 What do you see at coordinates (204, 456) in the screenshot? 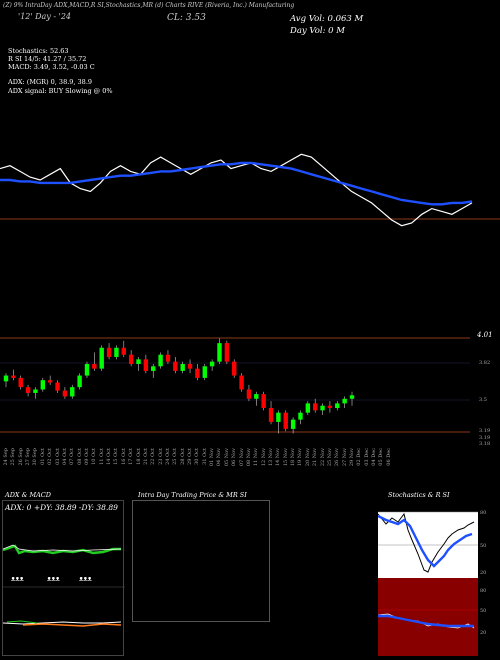
I see `date-label: 31 Oct` at bounding box center [204, 456].